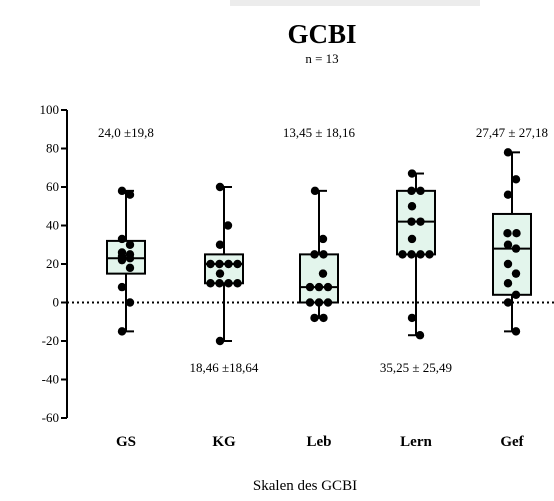 This screenshot has height=501, width=554. I want to click on x-tick-label: Leb, so click(318, 442).